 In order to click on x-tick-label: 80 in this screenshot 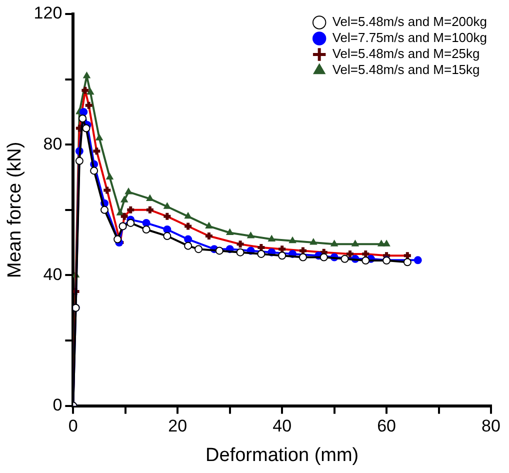, I will do `click(491, 426)`.